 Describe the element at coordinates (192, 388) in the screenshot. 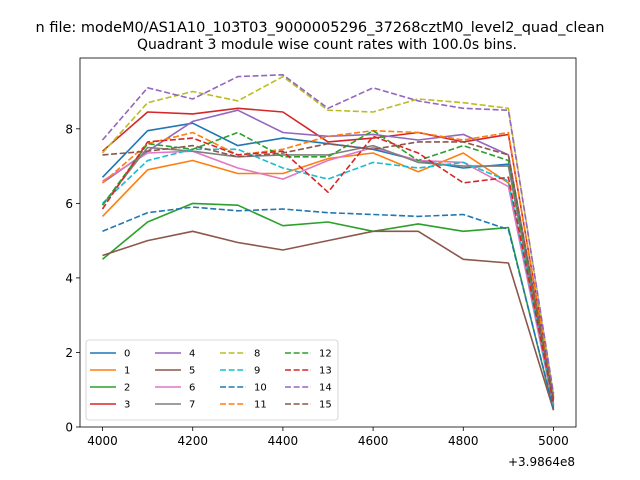

I see `legend-label-6: 6` at that location.